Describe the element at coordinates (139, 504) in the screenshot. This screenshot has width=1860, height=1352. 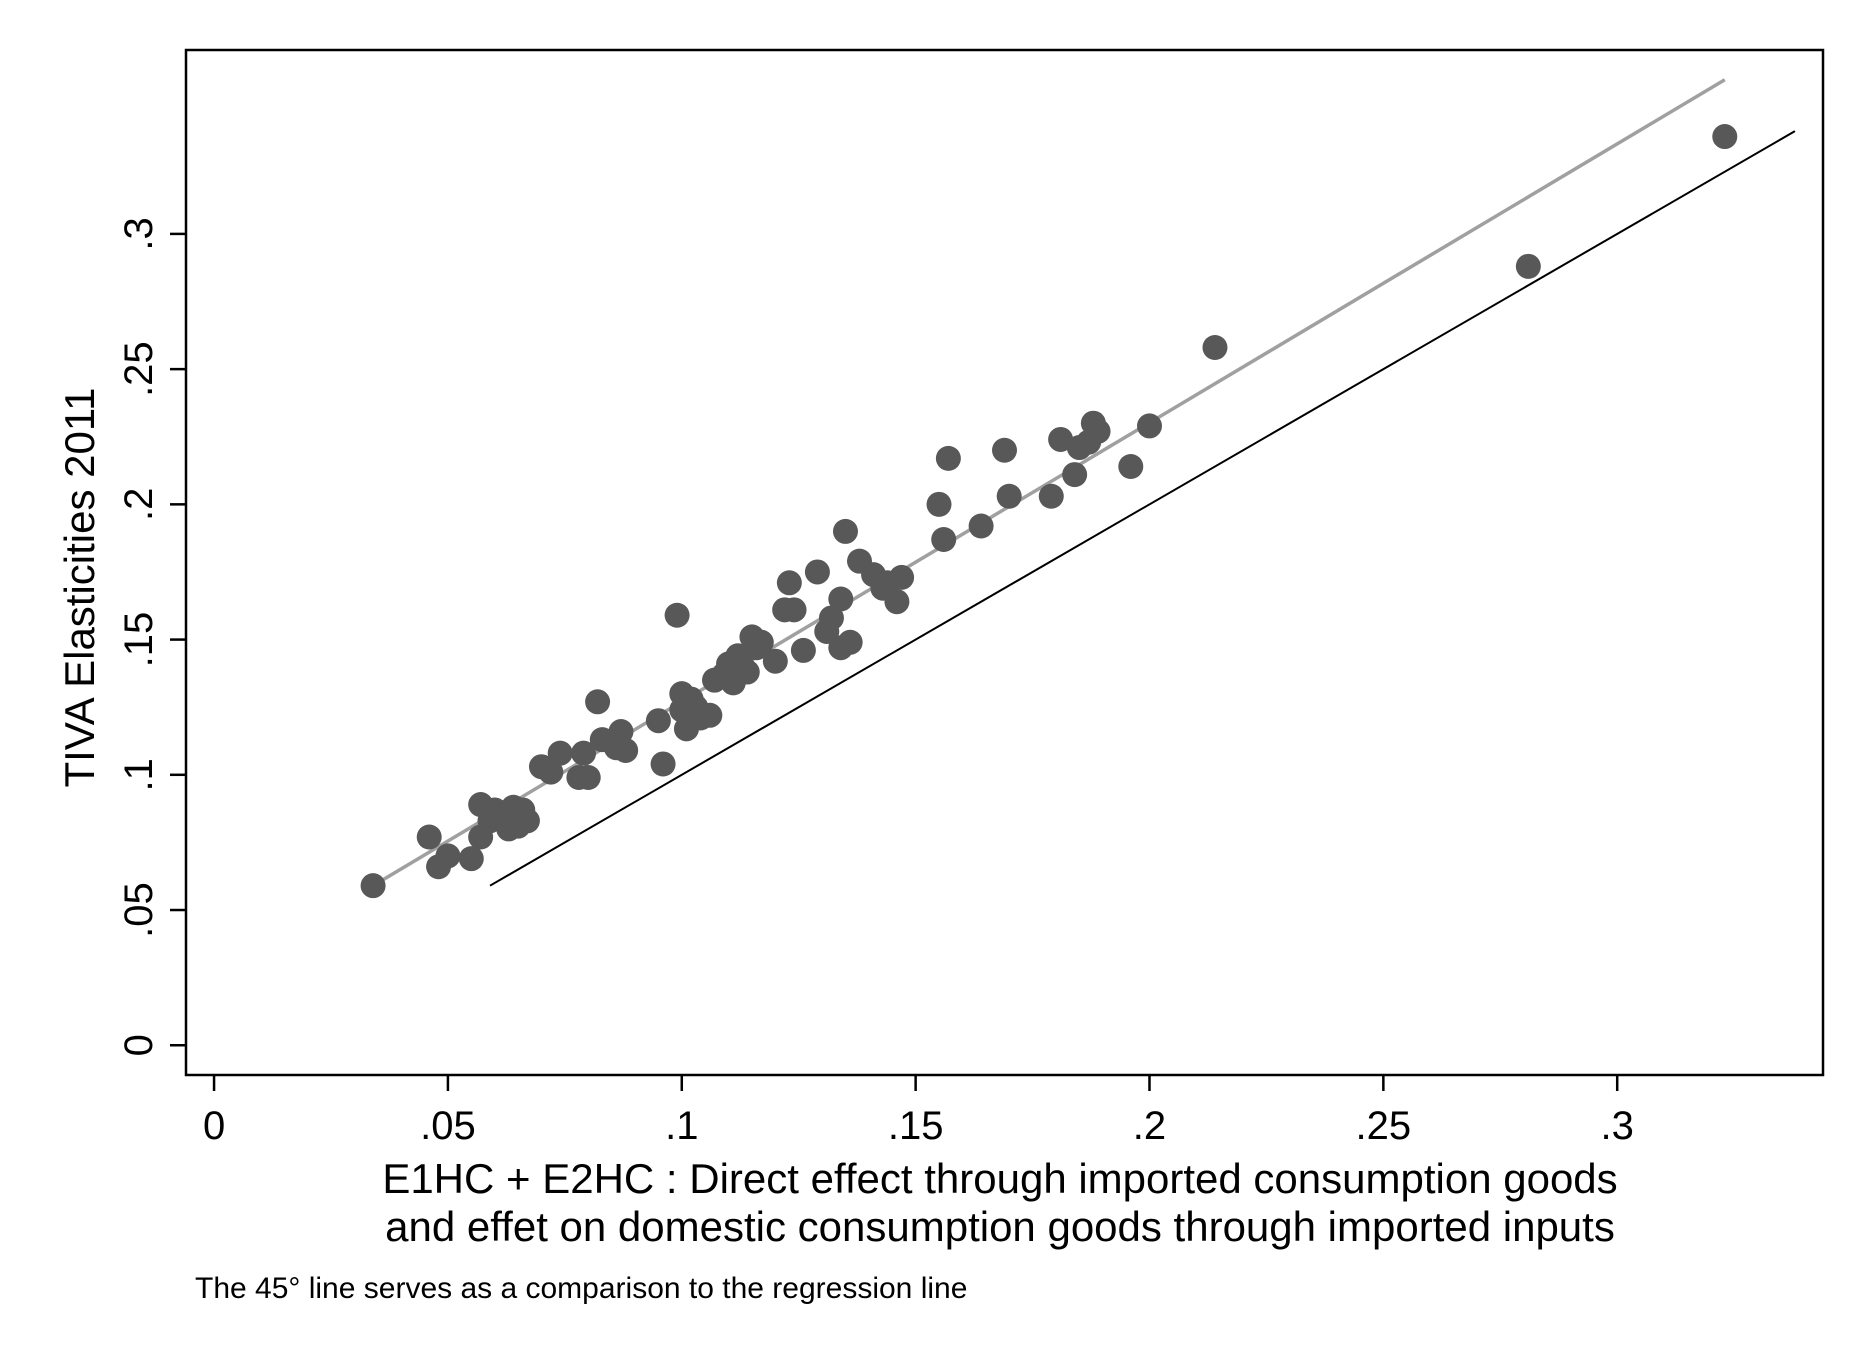
I see `y-tick-label: .2` at that location.